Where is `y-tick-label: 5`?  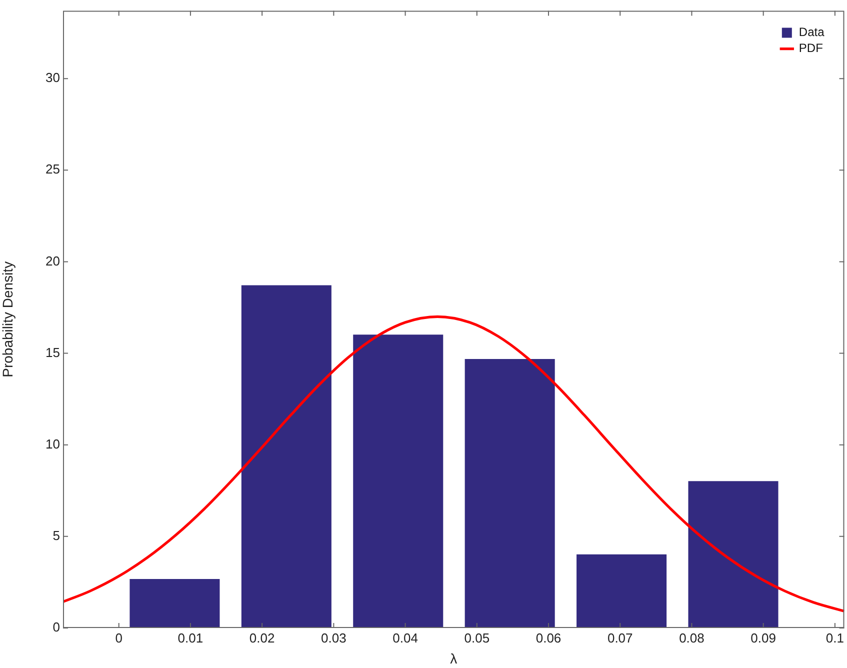 y-tick-label: 5 is located at coordinates (56, 536).